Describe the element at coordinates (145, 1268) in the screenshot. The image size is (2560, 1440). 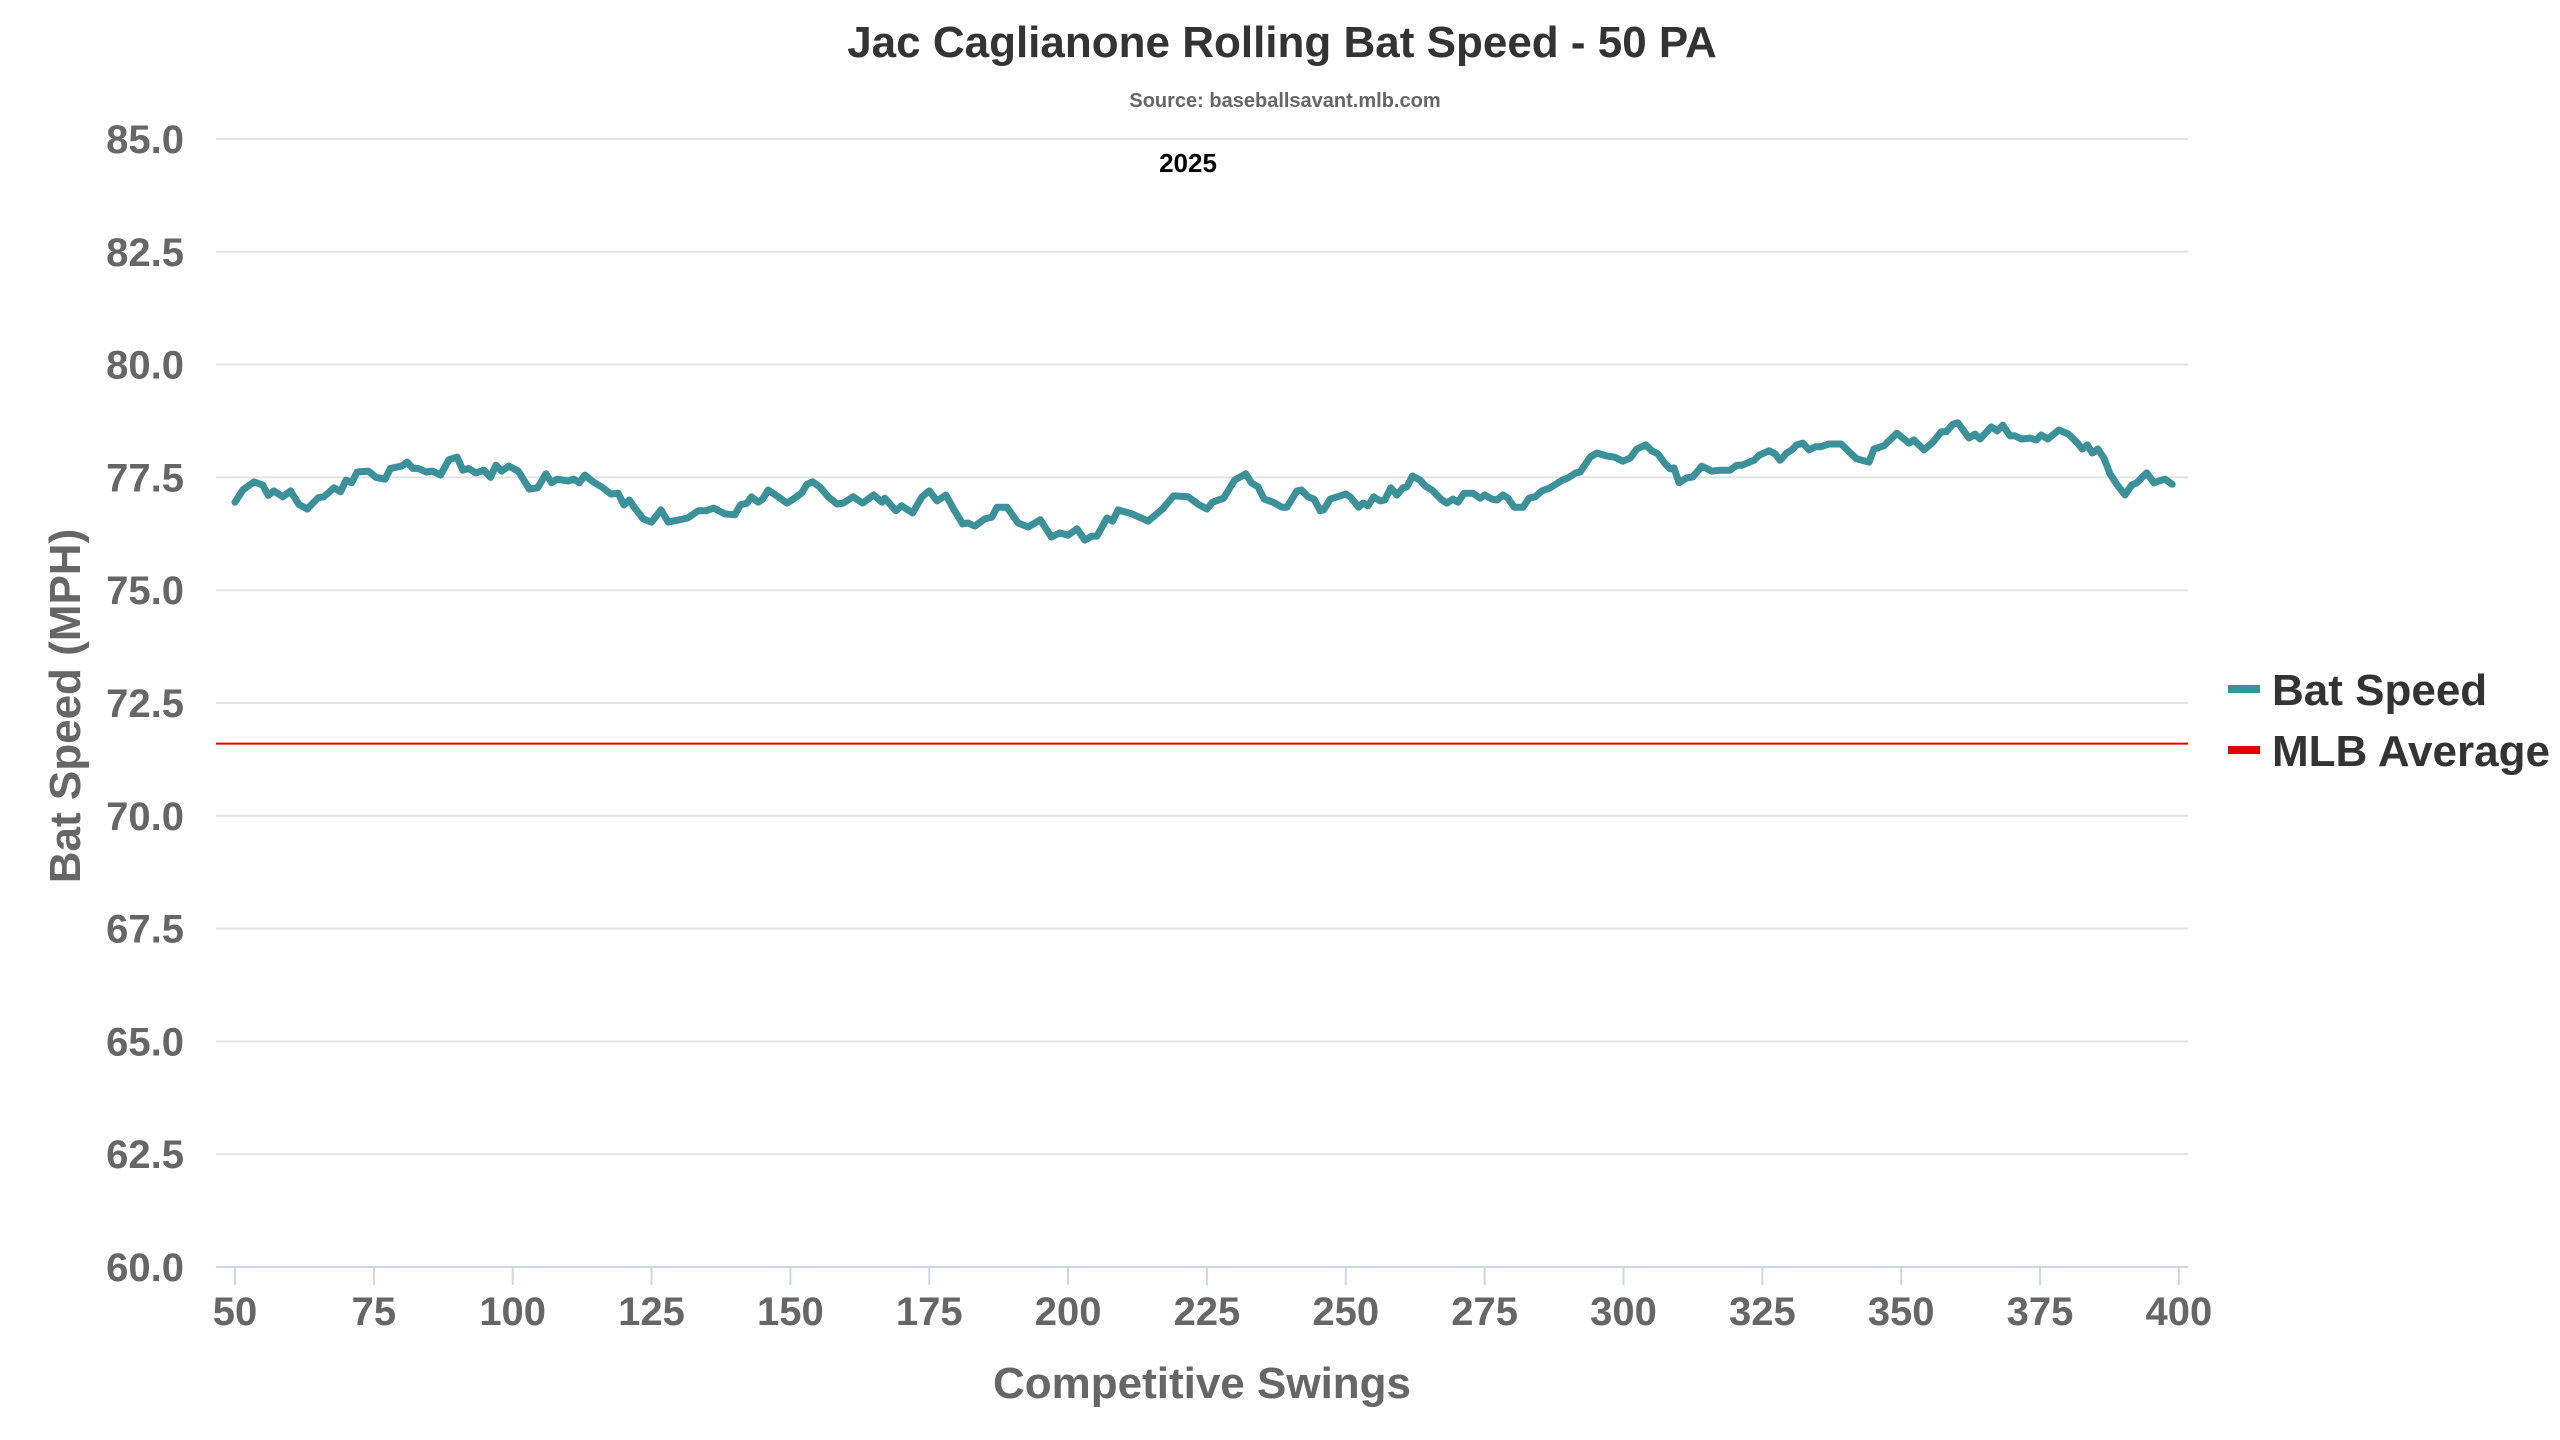
I see `y-tick-label: 60.0` at that location.